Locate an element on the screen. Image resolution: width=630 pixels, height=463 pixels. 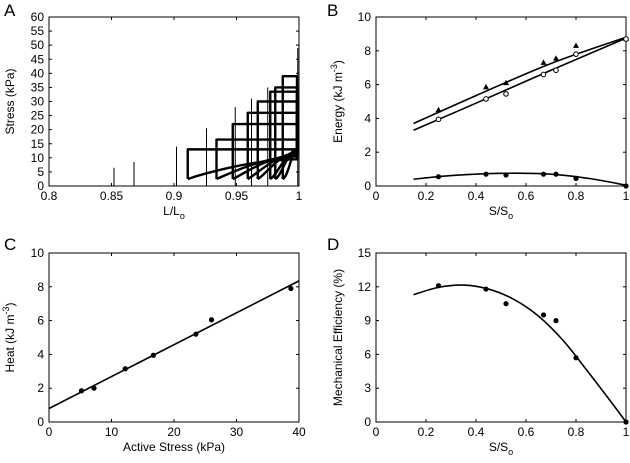
x-tick-label: 0.85 is located at coordinates (112, 196).